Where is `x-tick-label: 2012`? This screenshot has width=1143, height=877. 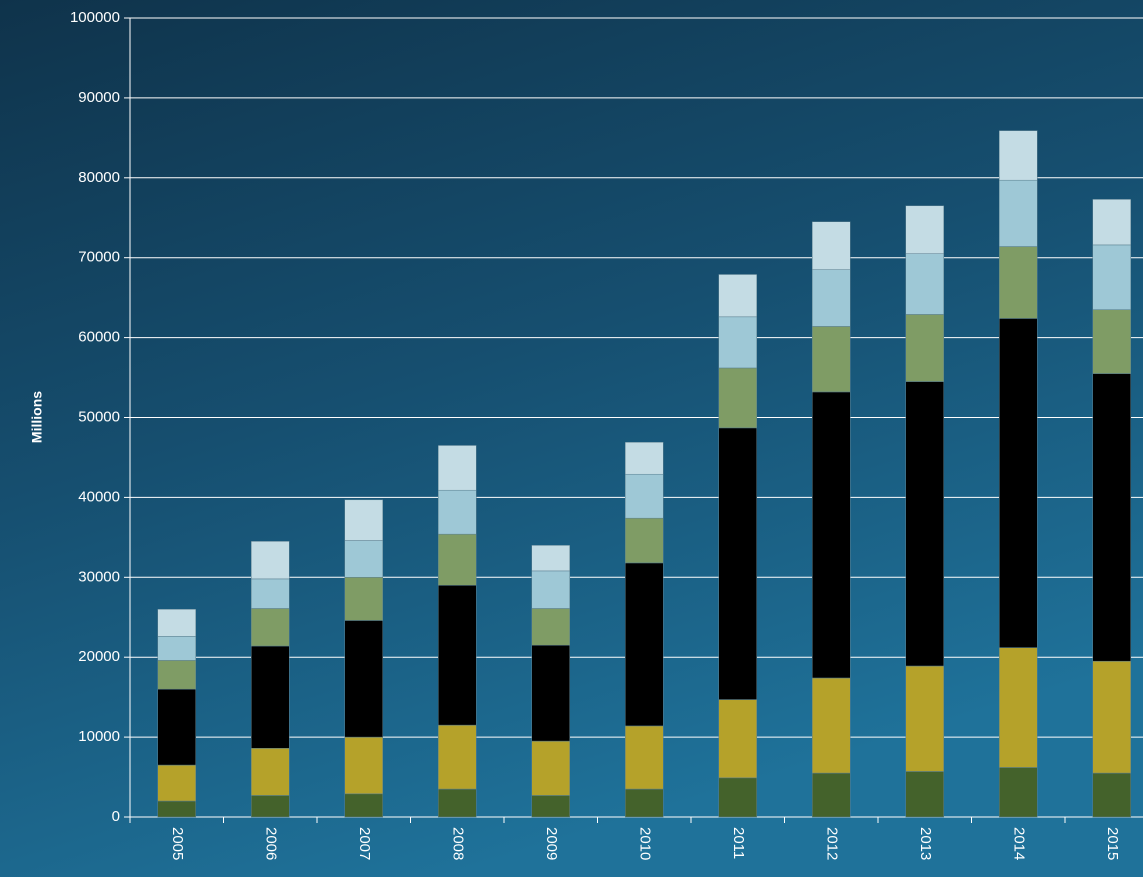 x-tick-label: 2012 is located at coordinates (831, 843).